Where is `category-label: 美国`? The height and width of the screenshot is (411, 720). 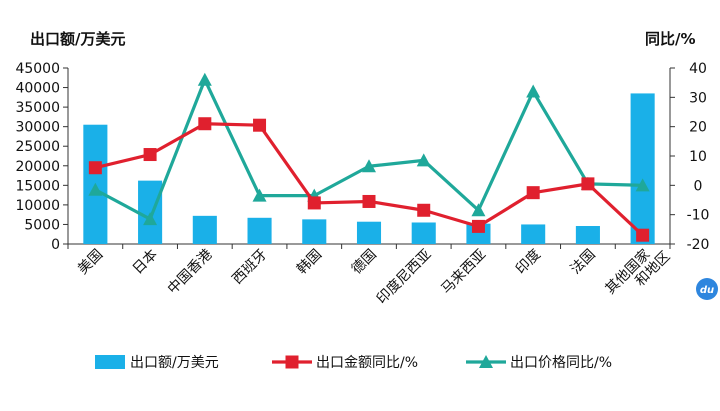 category-label: 美国 is located at coordinates (90, 262).